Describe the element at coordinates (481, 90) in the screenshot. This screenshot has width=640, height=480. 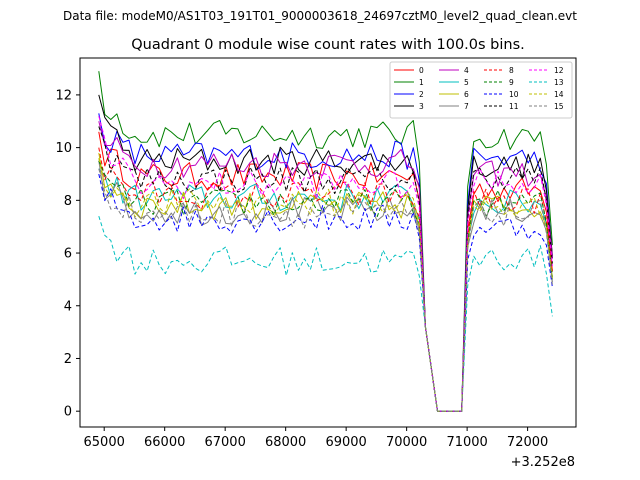
I see `legend-box` at that location.